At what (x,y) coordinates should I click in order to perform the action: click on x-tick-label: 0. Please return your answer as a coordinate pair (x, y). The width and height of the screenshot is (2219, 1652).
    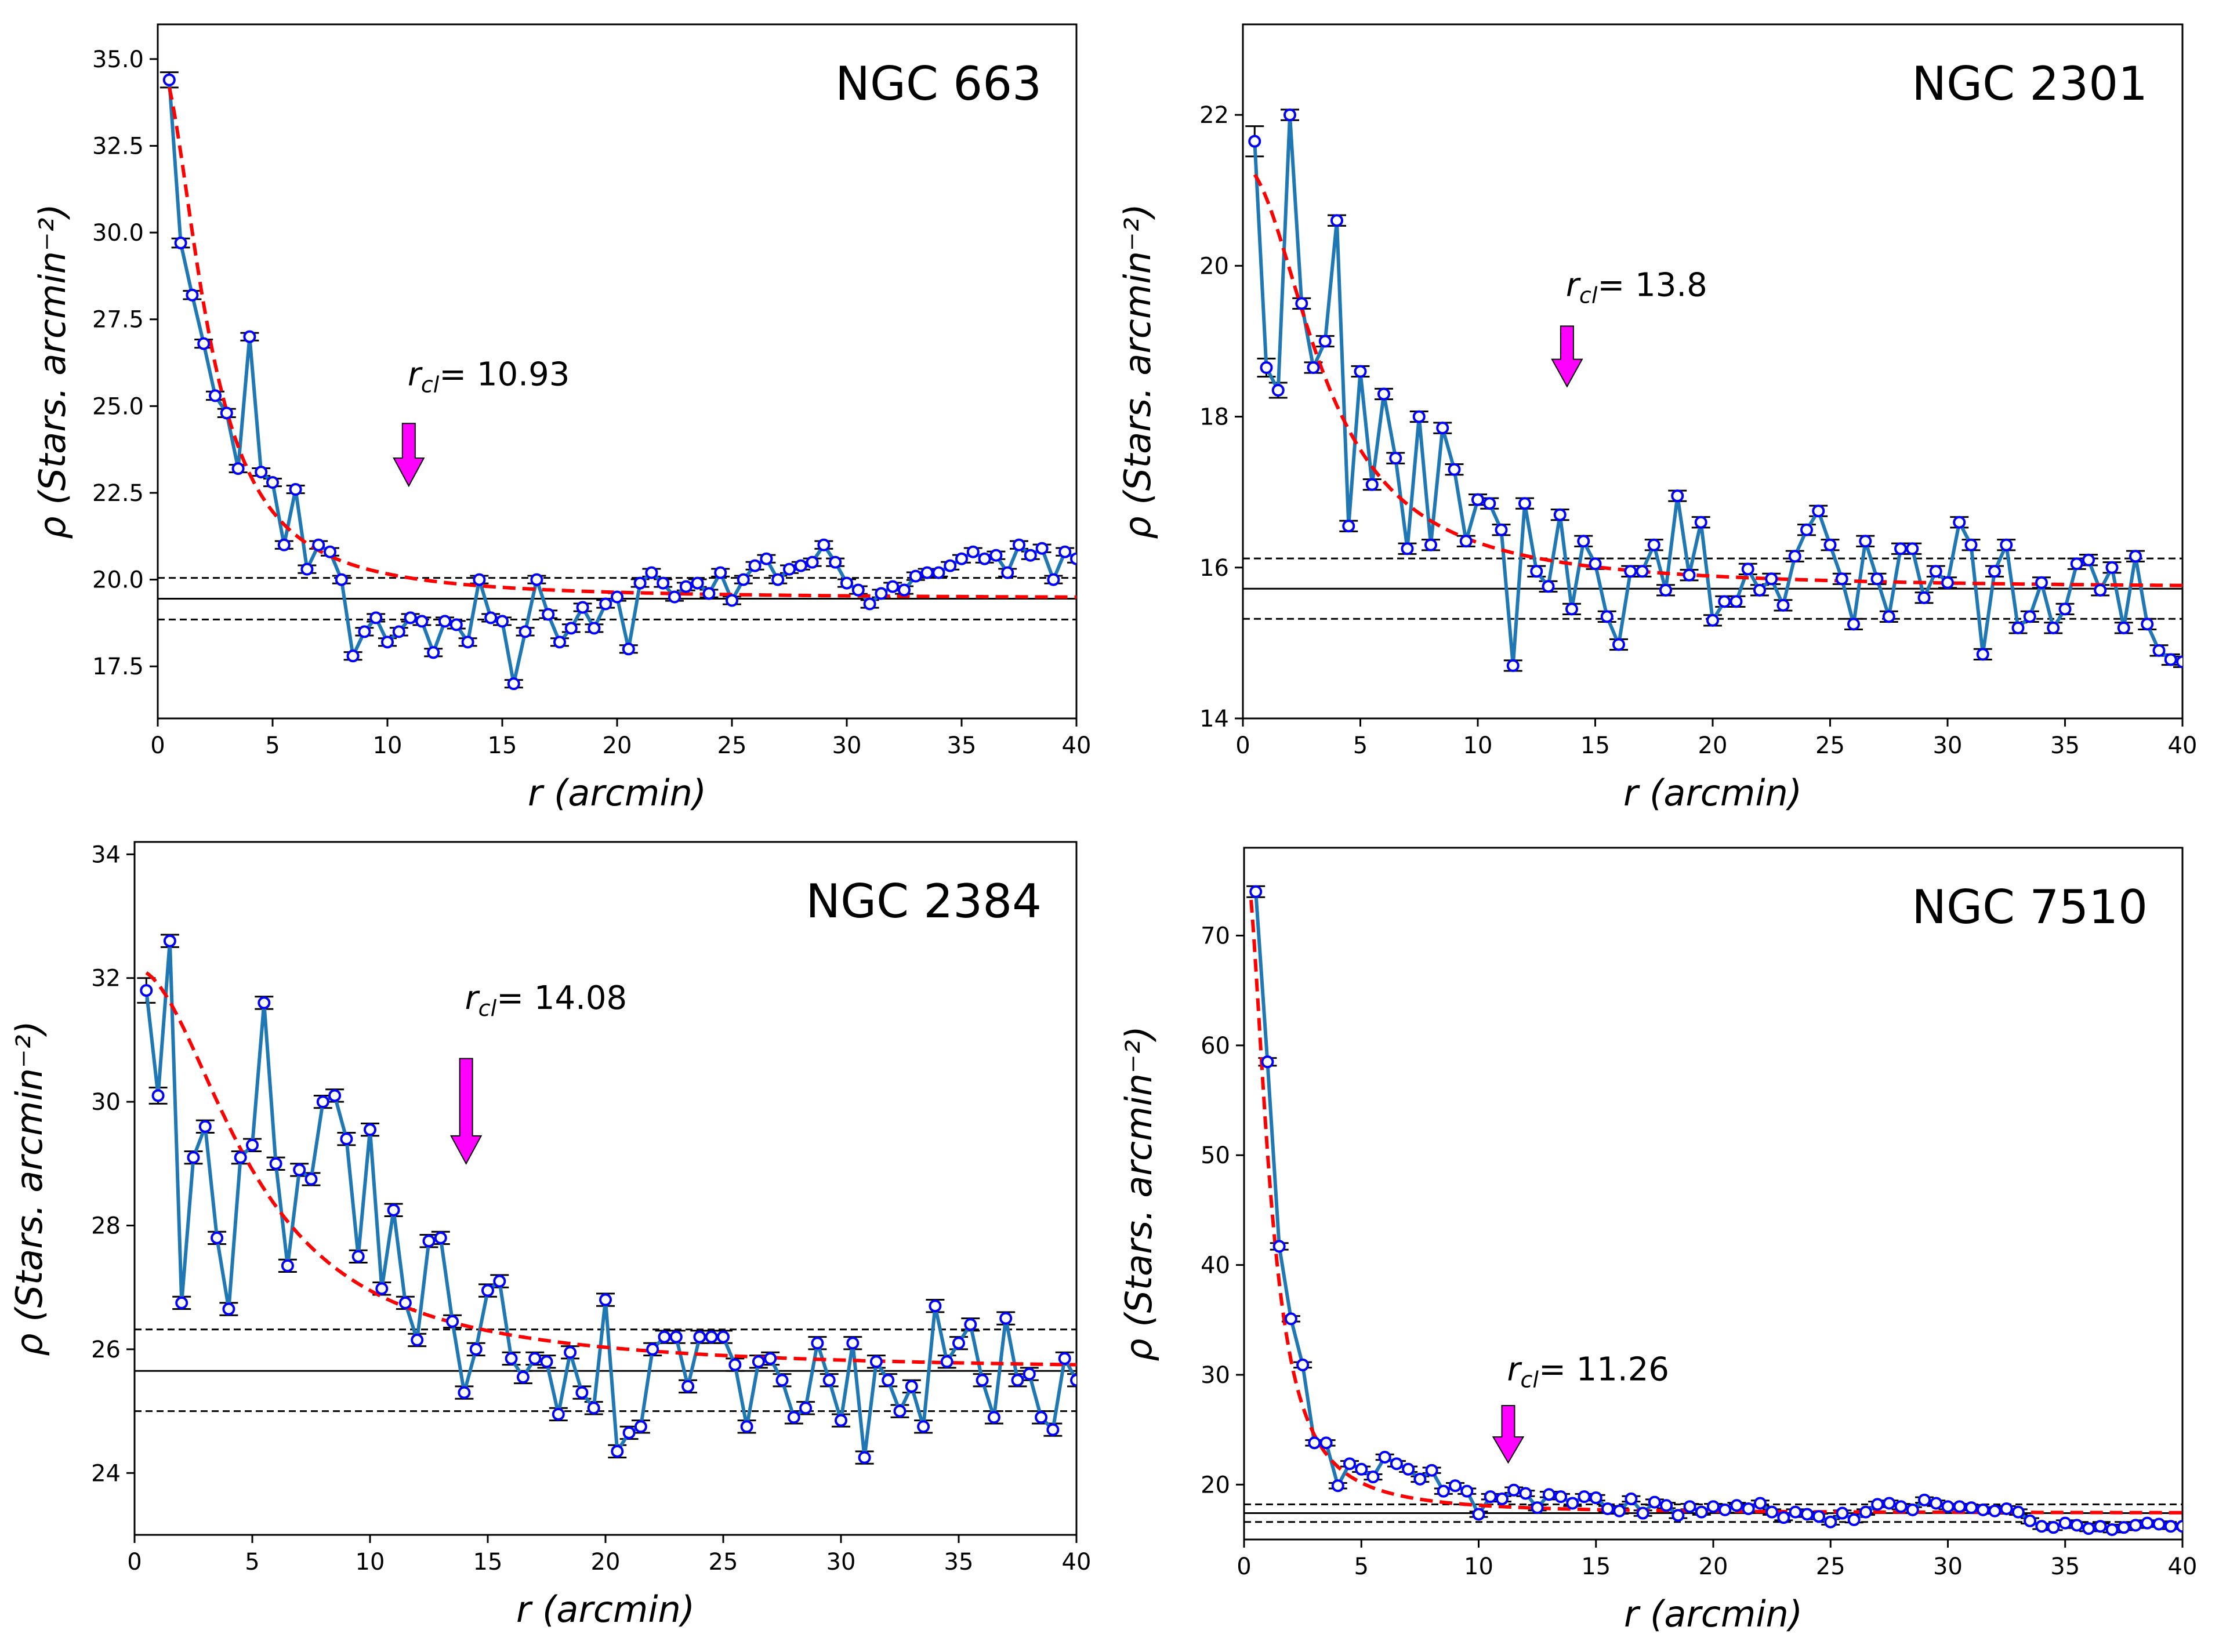
    Looking at the image, I should click on (1244, 1567).